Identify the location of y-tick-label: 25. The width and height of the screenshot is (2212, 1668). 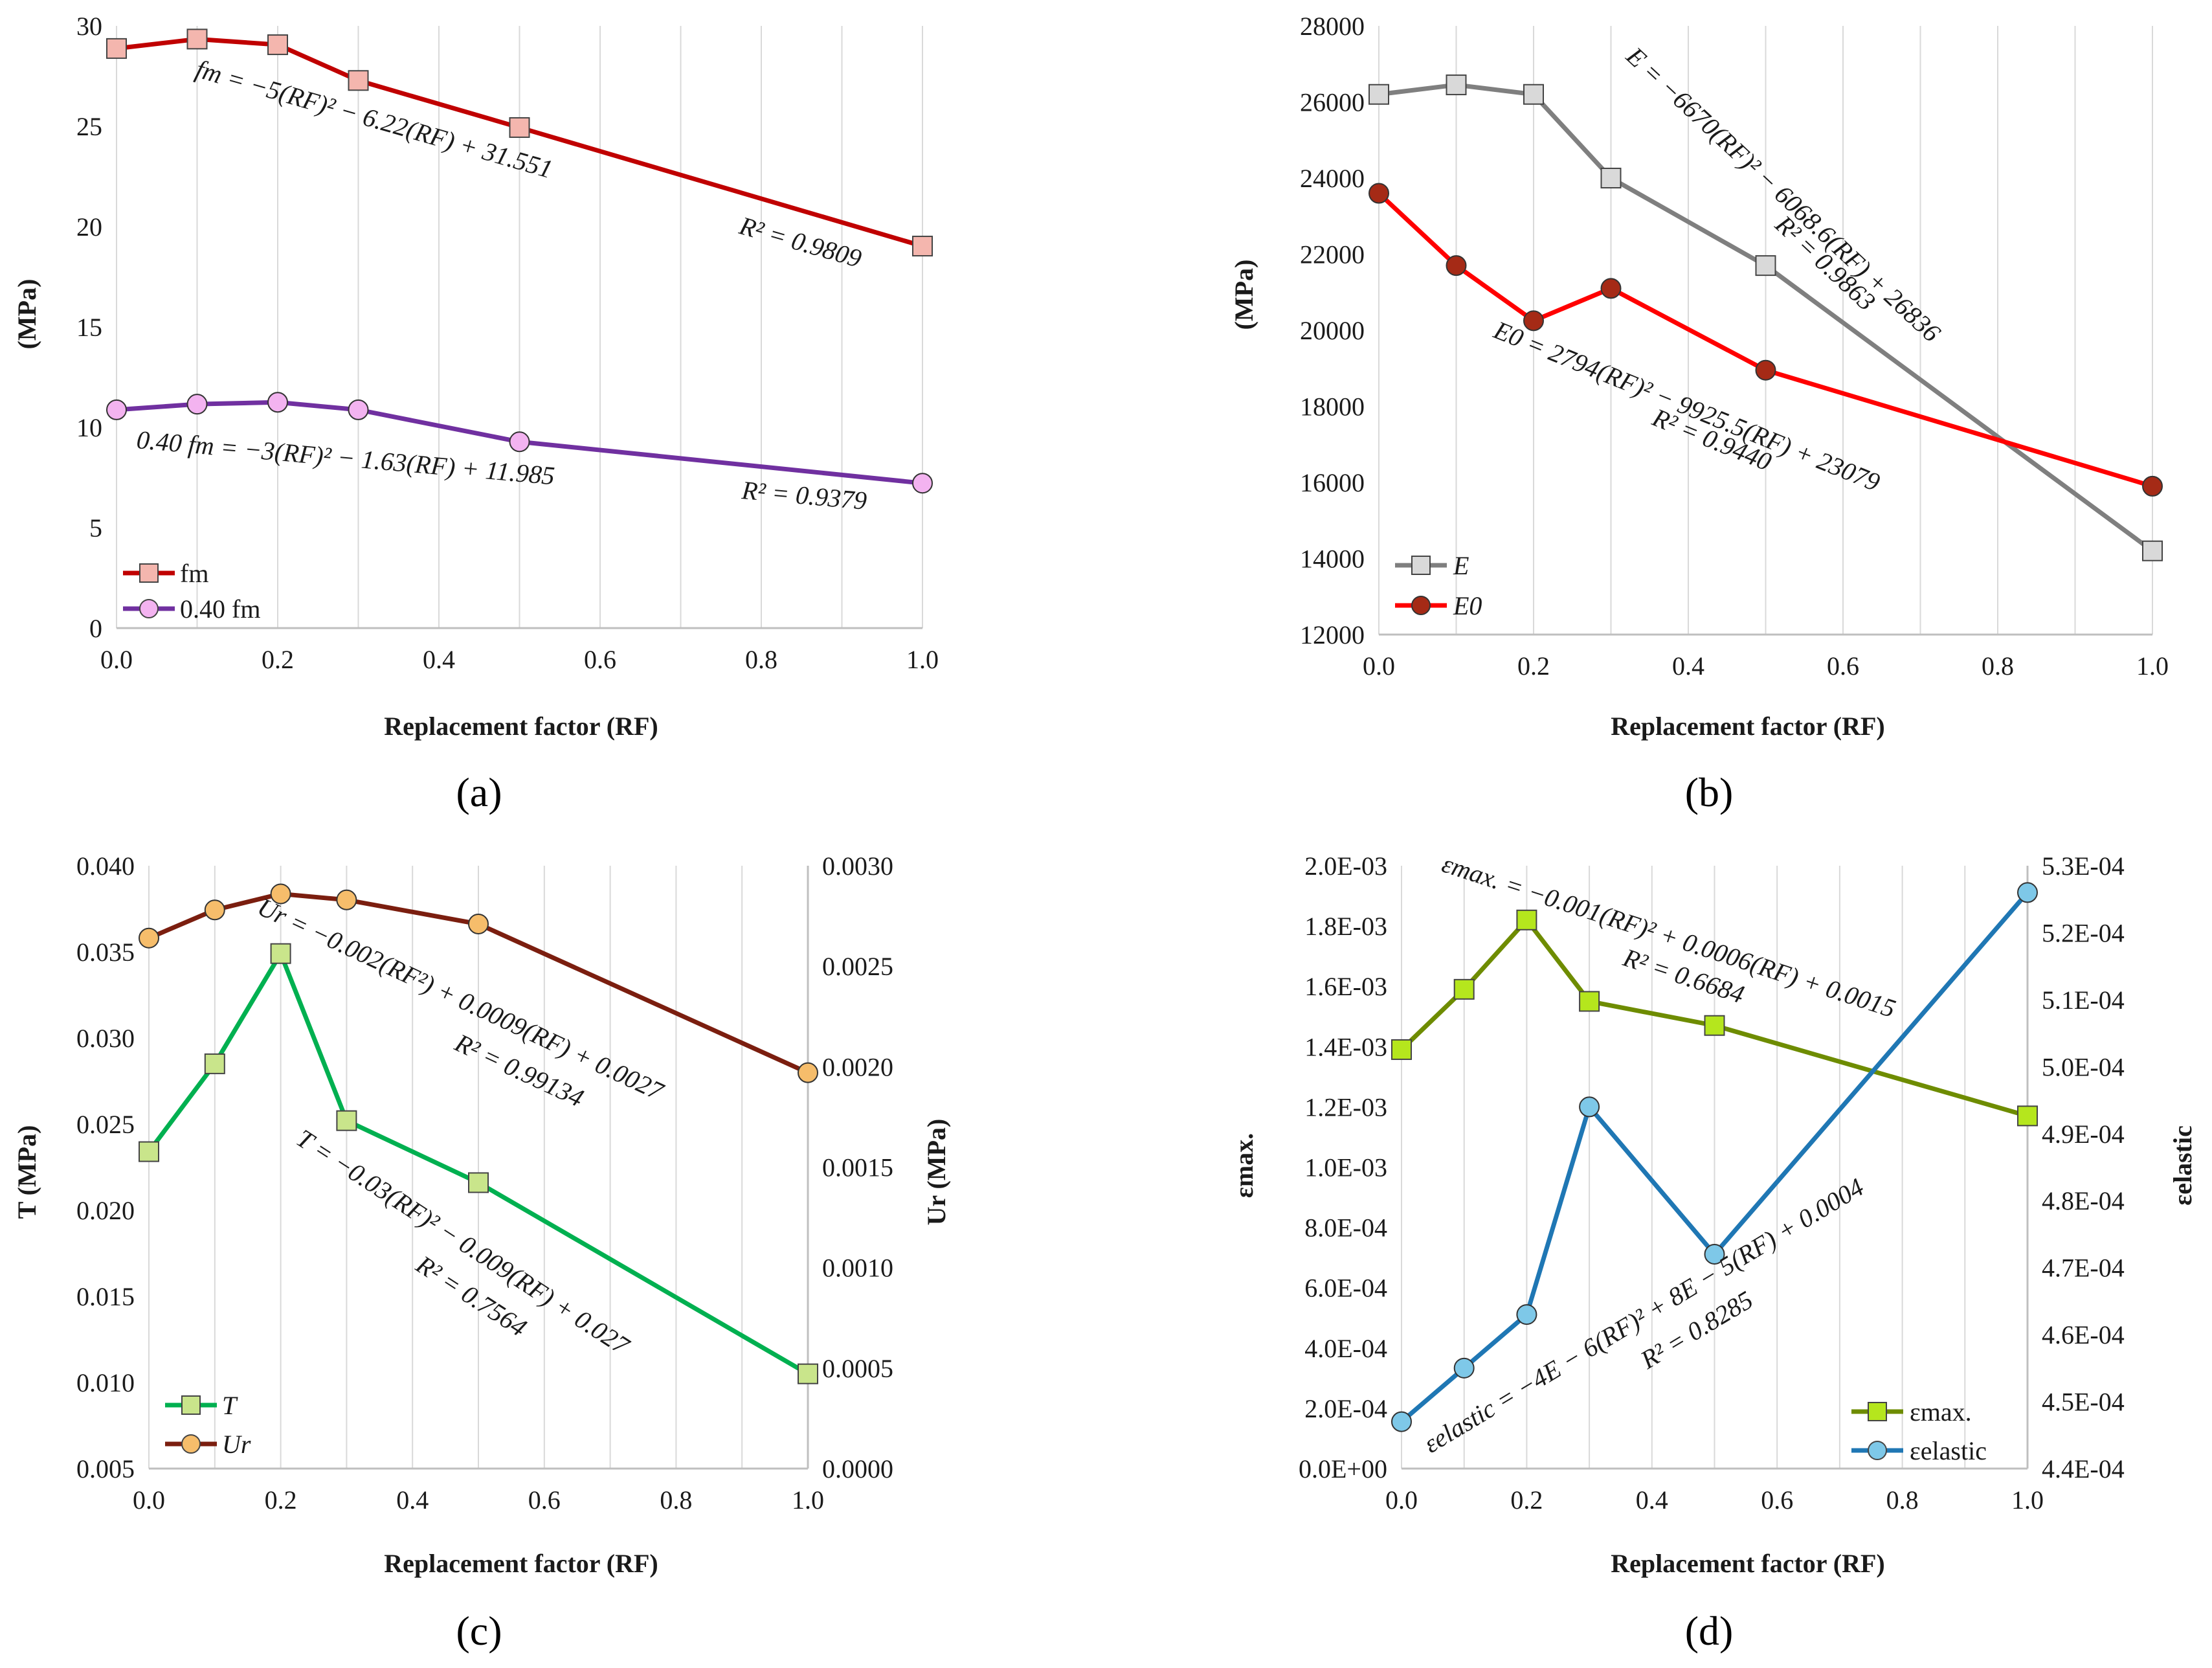
(89, 126).